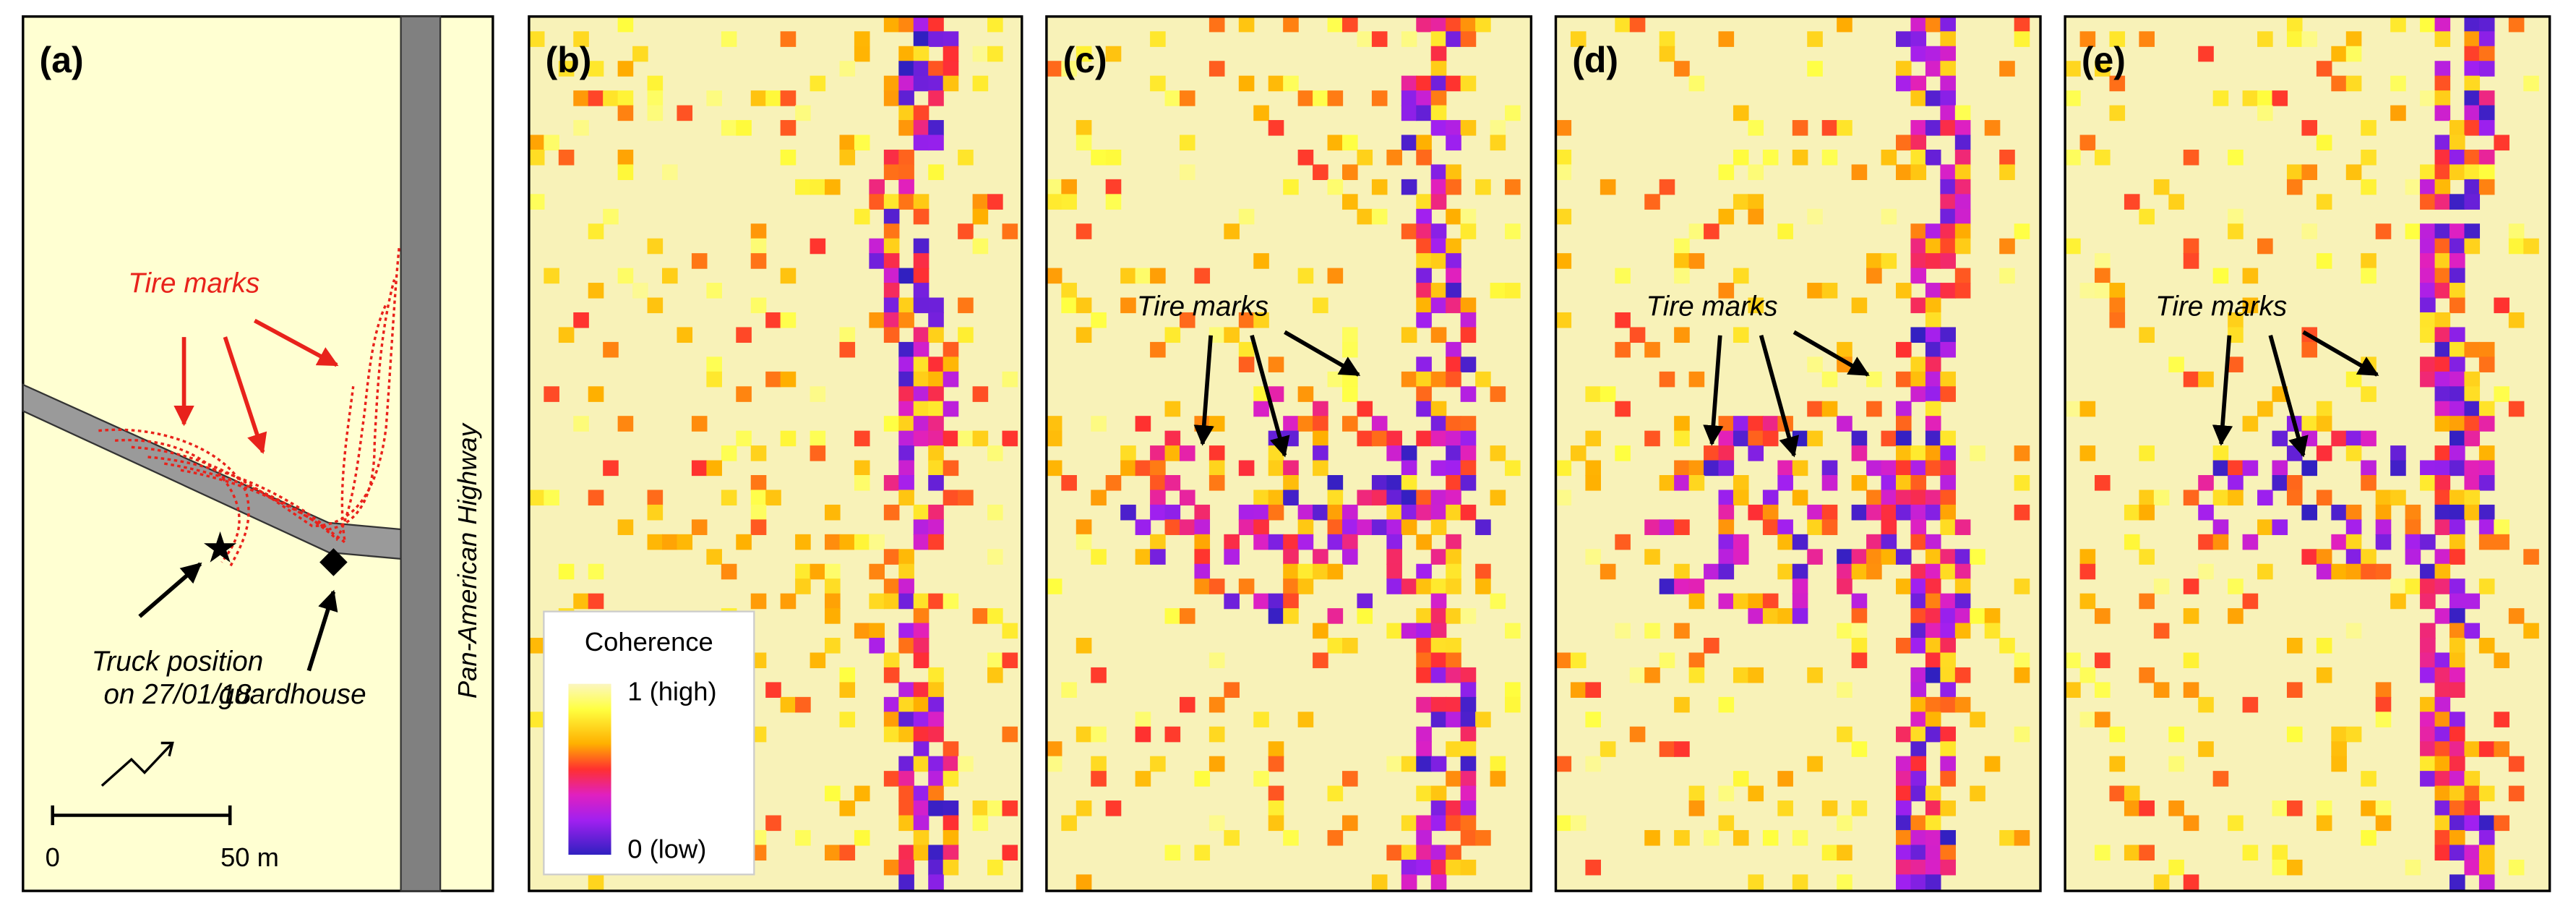 The image size is (2576, 914). What do you see at coordinates (2289, 396) in the screenshot?
I see `arrow` at bounding box center [2289, 396].